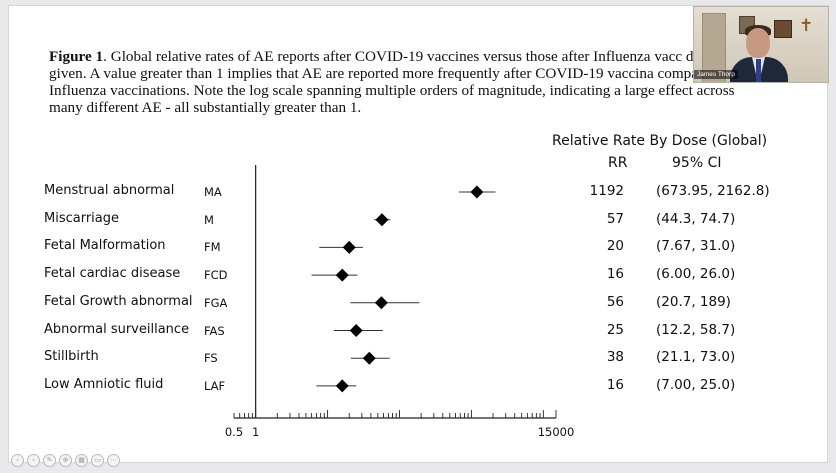 This screenshot has height=473, width=836. I want to click on row-label: Stillbirth, so click(71, 357).